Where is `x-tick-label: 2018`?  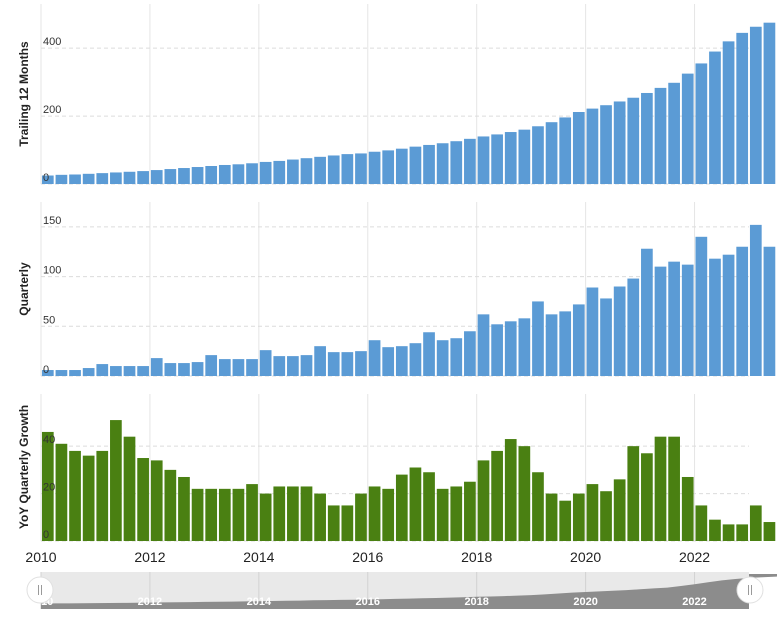 x-tick-label: 2018 is located at coordinates (476, 557).